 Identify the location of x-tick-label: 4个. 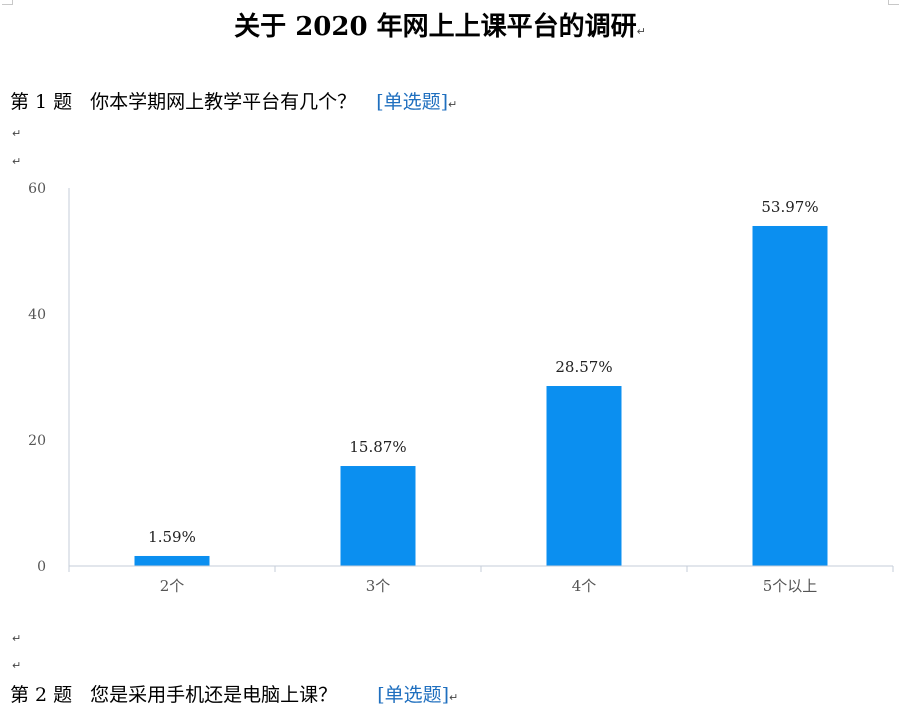
(584, 586).